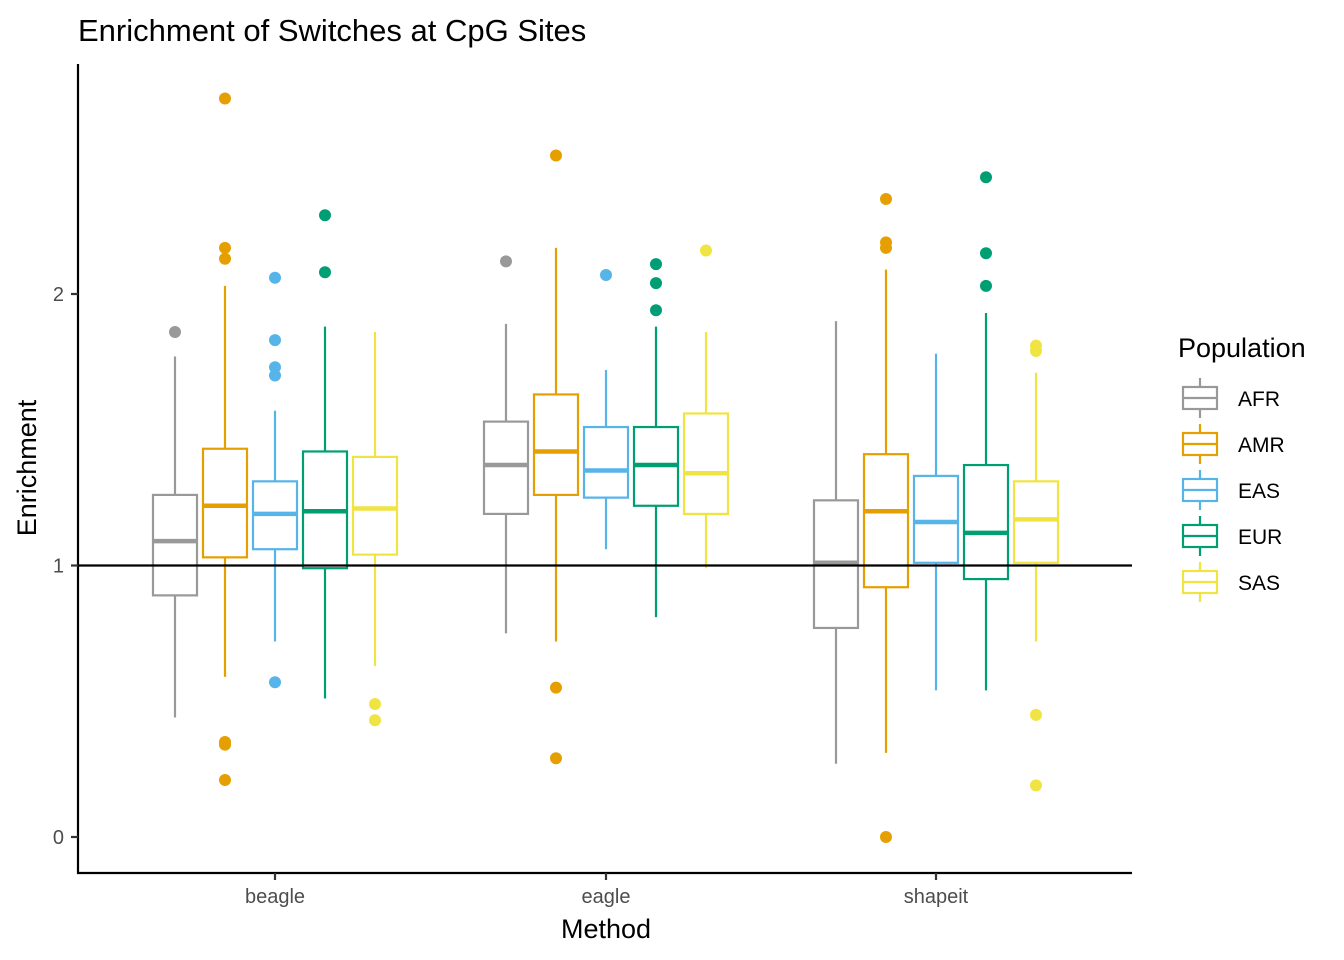 This screenshot has height=960, width=1344. What do you see at coordinates (986, 431) in the screenshot?
I see `box-eur-shapeit` at bounding box center [986, 431].